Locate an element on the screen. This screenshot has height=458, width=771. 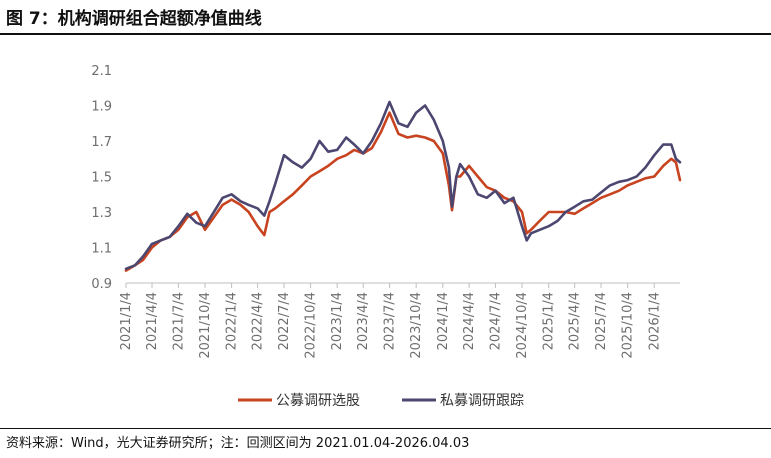
y-tick-label: 1.1 is located at coordinates (101, 249).